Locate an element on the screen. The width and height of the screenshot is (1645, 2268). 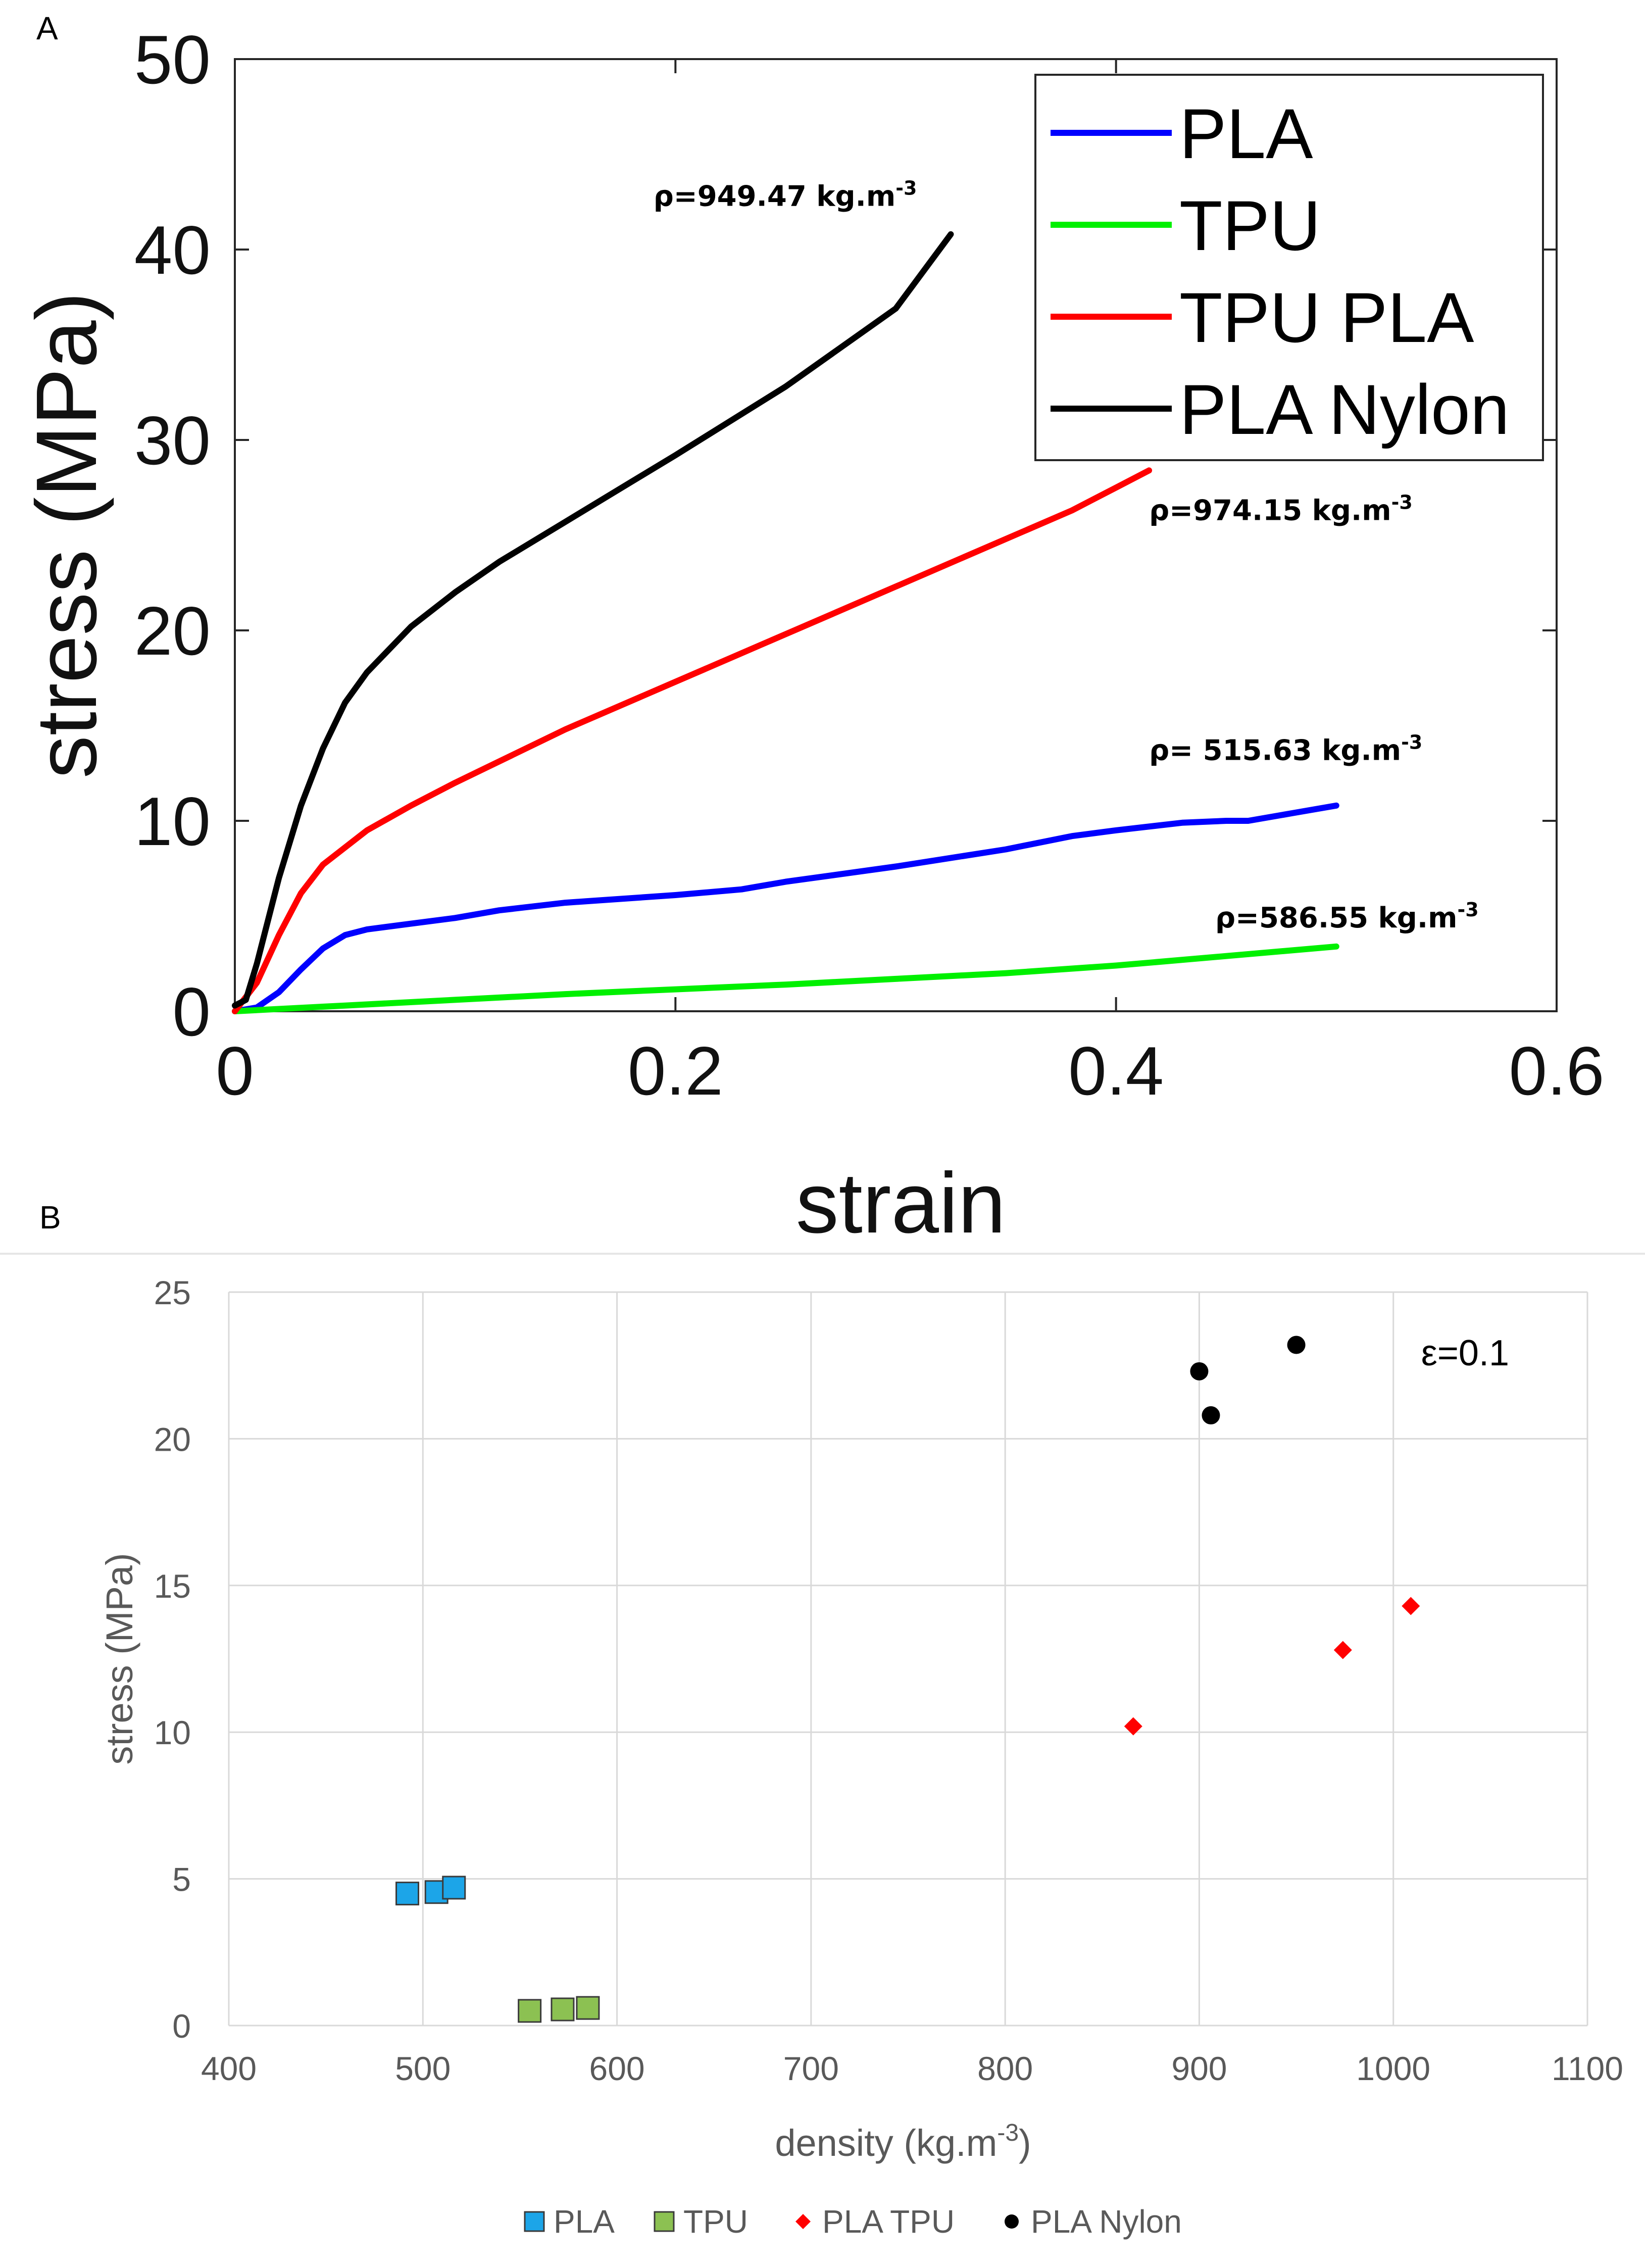
density-annotation-text: ρ= 515.63 kg.m is located at coordinates (1275, 750).